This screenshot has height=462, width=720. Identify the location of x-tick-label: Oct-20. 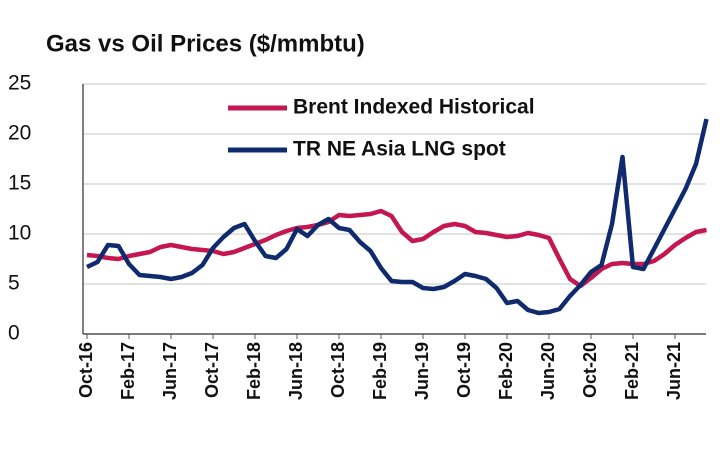
(590, 370).